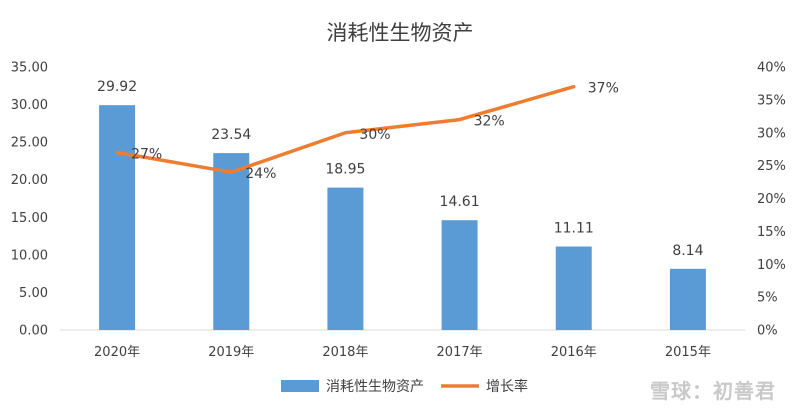 The image size is (800, 412). Describe the element at coordinates (231, 352) in the screenshot. I see `x-tick-label: 2019年` at that location.